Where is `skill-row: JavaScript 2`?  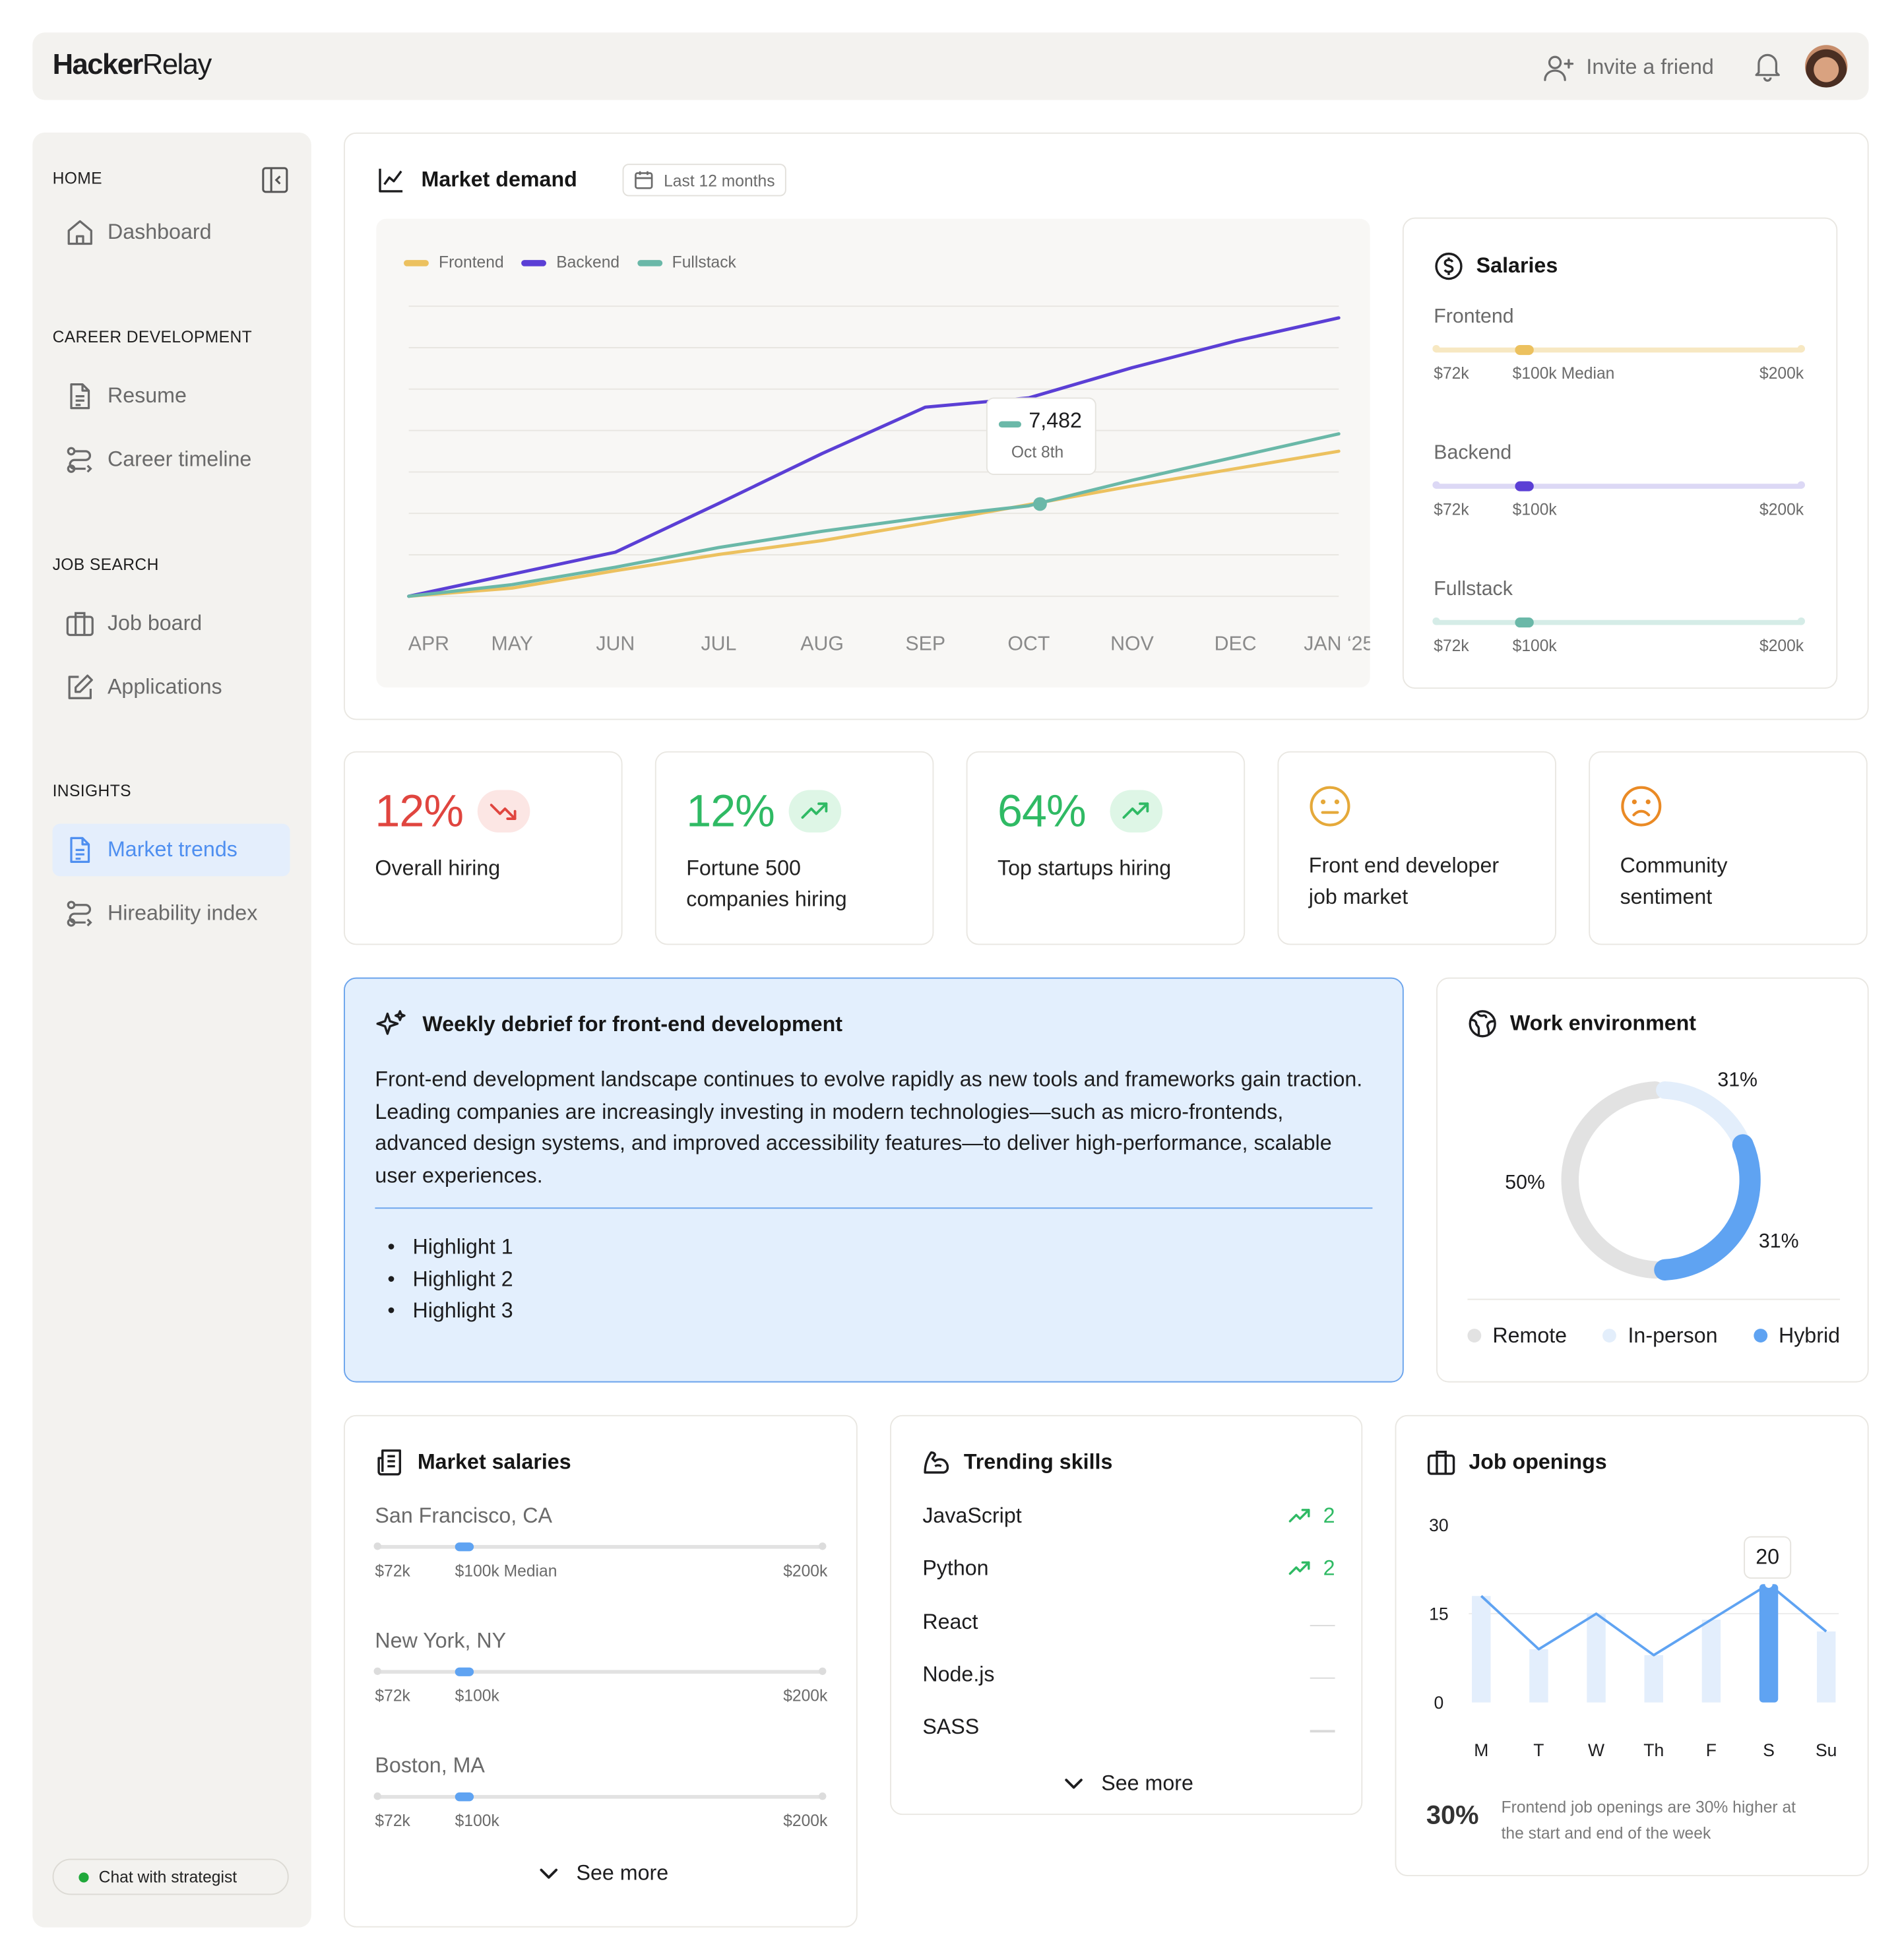 skill-row: JavaScript 2 is located at coordinates (1128, 1516).